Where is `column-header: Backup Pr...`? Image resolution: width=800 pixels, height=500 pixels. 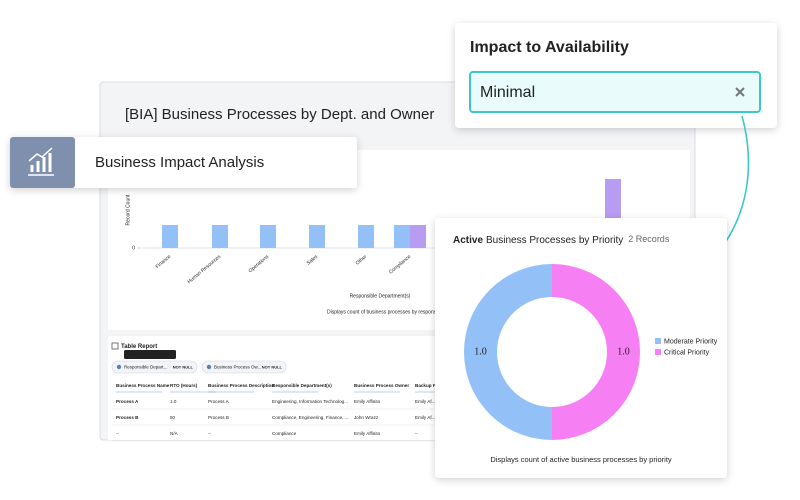
column-header: Backup Pr... is located at coordinates (428, 385).